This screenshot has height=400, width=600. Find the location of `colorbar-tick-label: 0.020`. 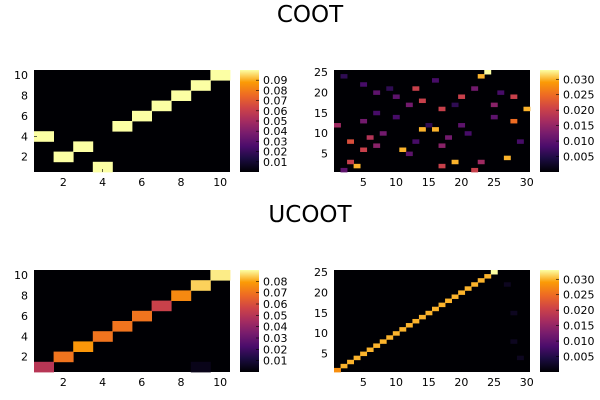

colorbar-tick-label: 0.020 is located at coordinates (579, 310).